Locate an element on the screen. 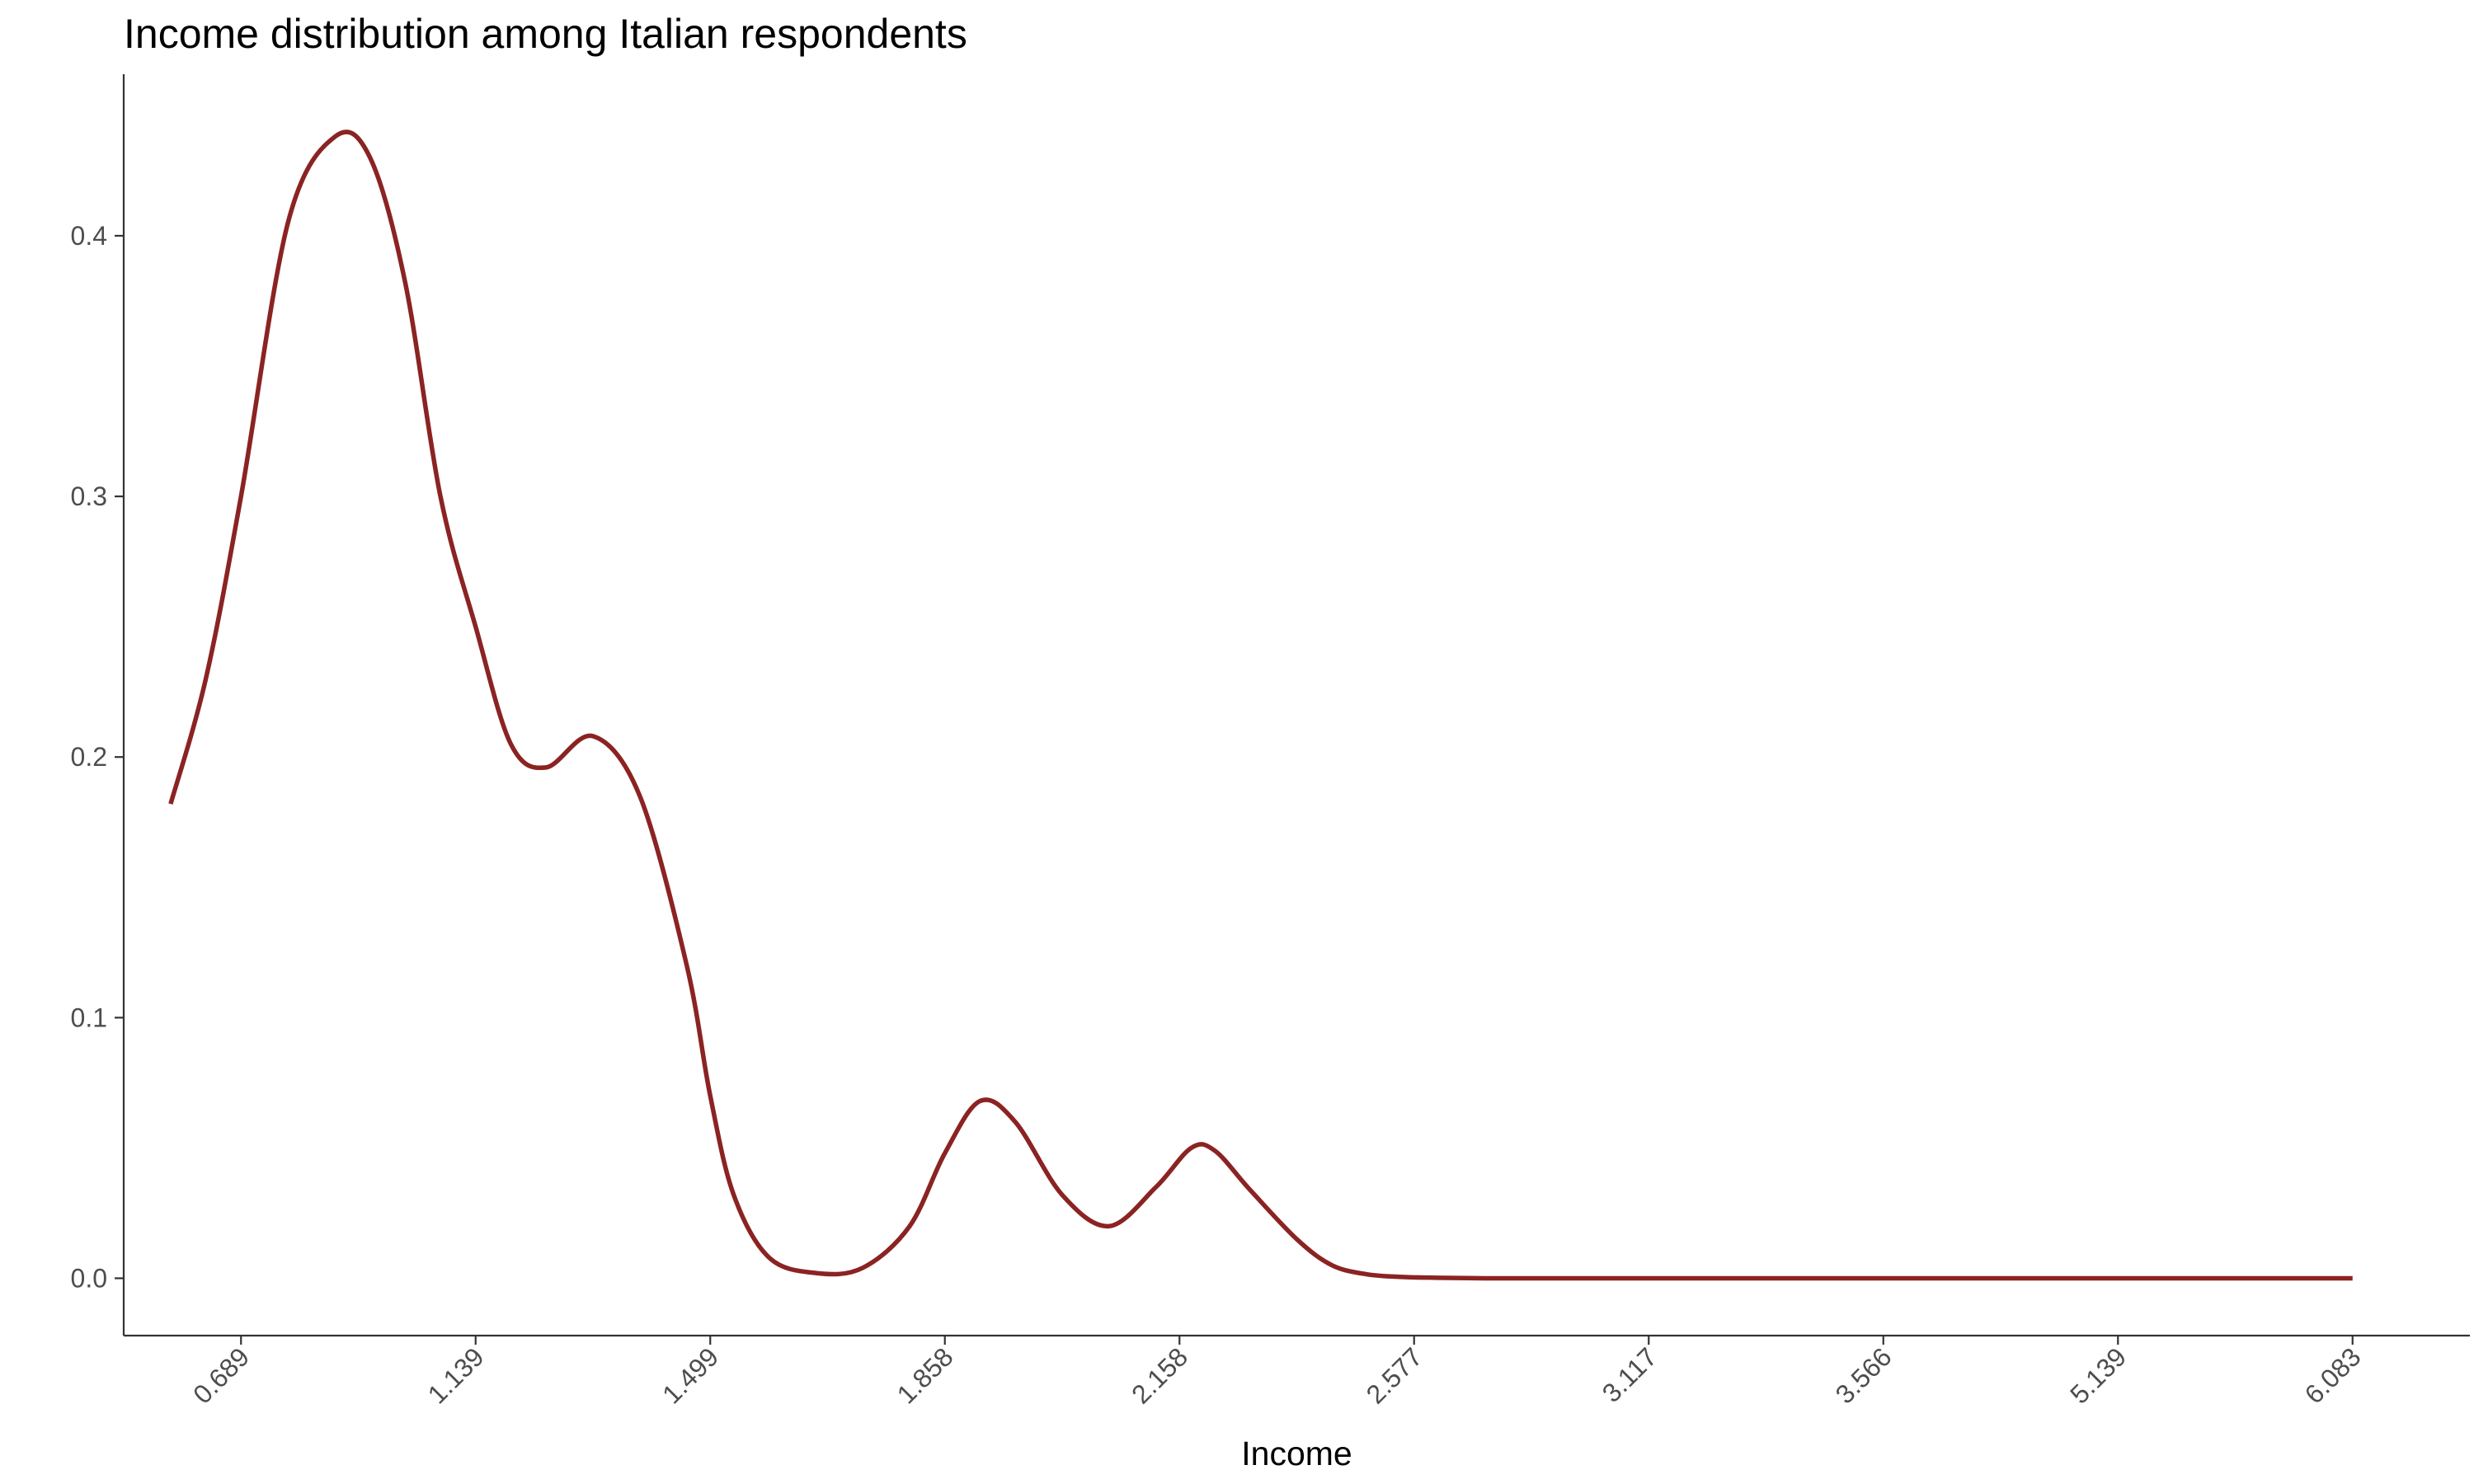  y-tick-label: 0.3 is located at coordinates (89, 496).